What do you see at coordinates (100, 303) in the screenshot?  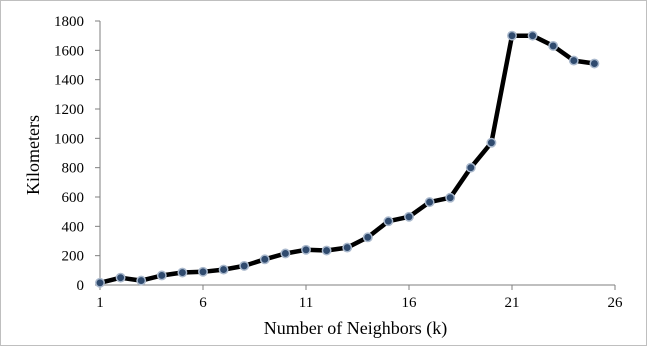 I see `x-tick-label: 1` at bounding box center [100, 303].